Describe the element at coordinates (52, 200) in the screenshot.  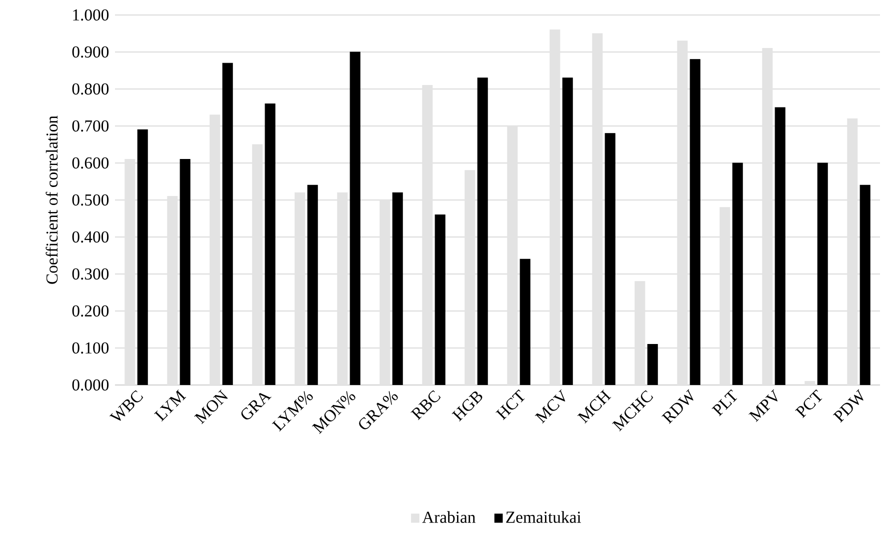
I see `y-axis-title: Coefficient of correlation` at that location.